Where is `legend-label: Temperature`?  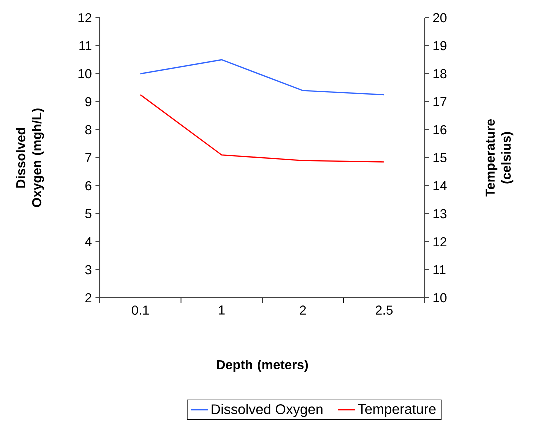
legend-label: Temperature is located at coordinates (397, 410).